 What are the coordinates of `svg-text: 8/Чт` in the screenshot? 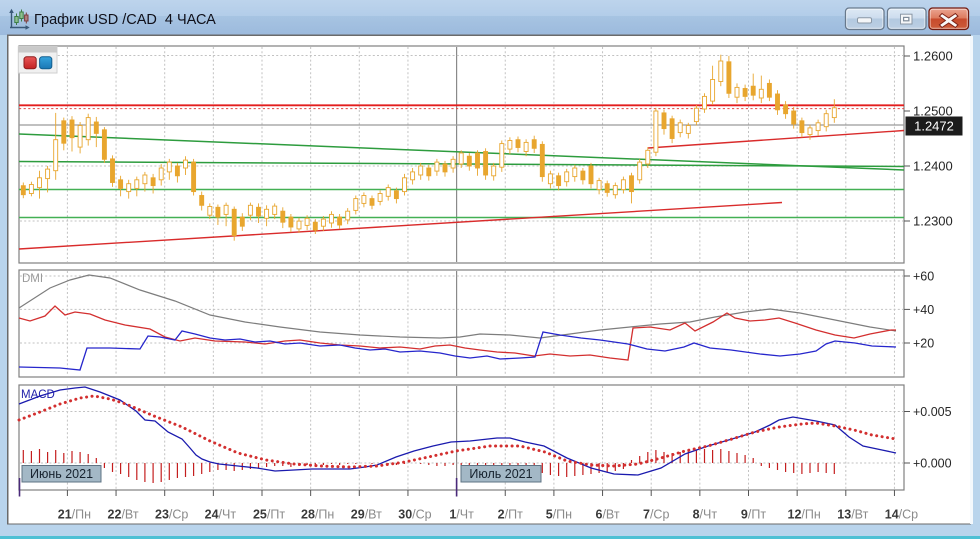 It's located at (705, 515).